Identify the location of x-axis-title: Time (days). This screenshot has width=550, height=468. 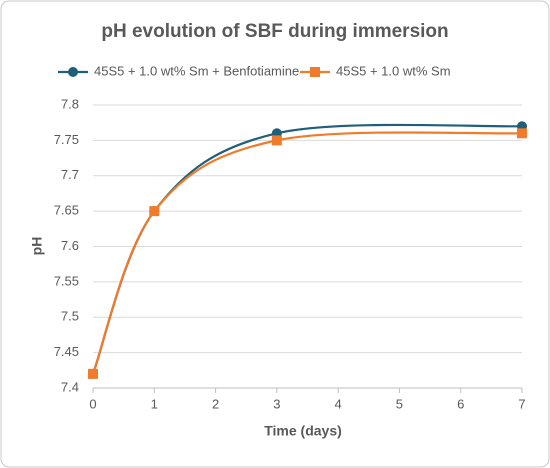
(303, 431).